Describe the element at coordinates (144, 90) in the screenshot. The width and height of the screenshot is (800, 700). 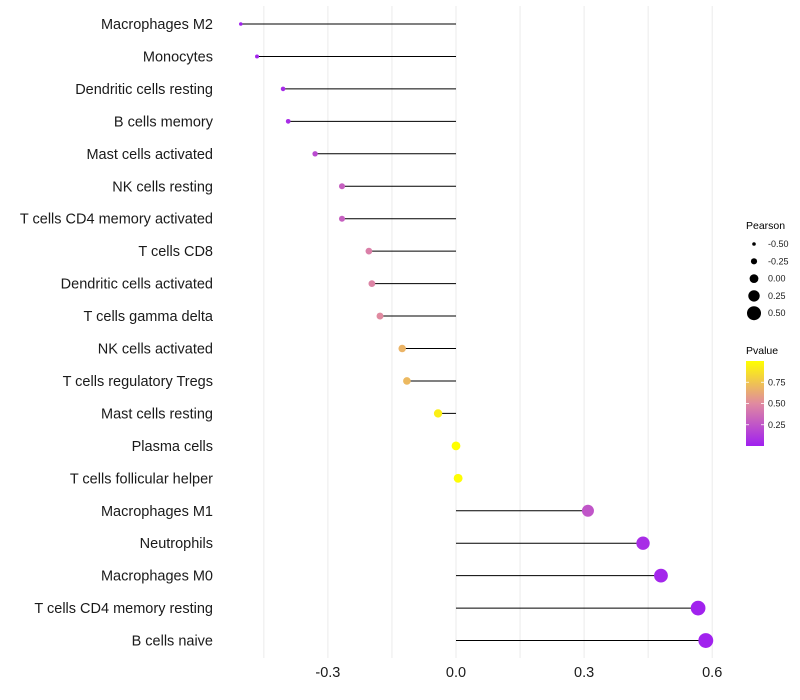
I see `y-axis-label: Dendritic cells resting` at that location.